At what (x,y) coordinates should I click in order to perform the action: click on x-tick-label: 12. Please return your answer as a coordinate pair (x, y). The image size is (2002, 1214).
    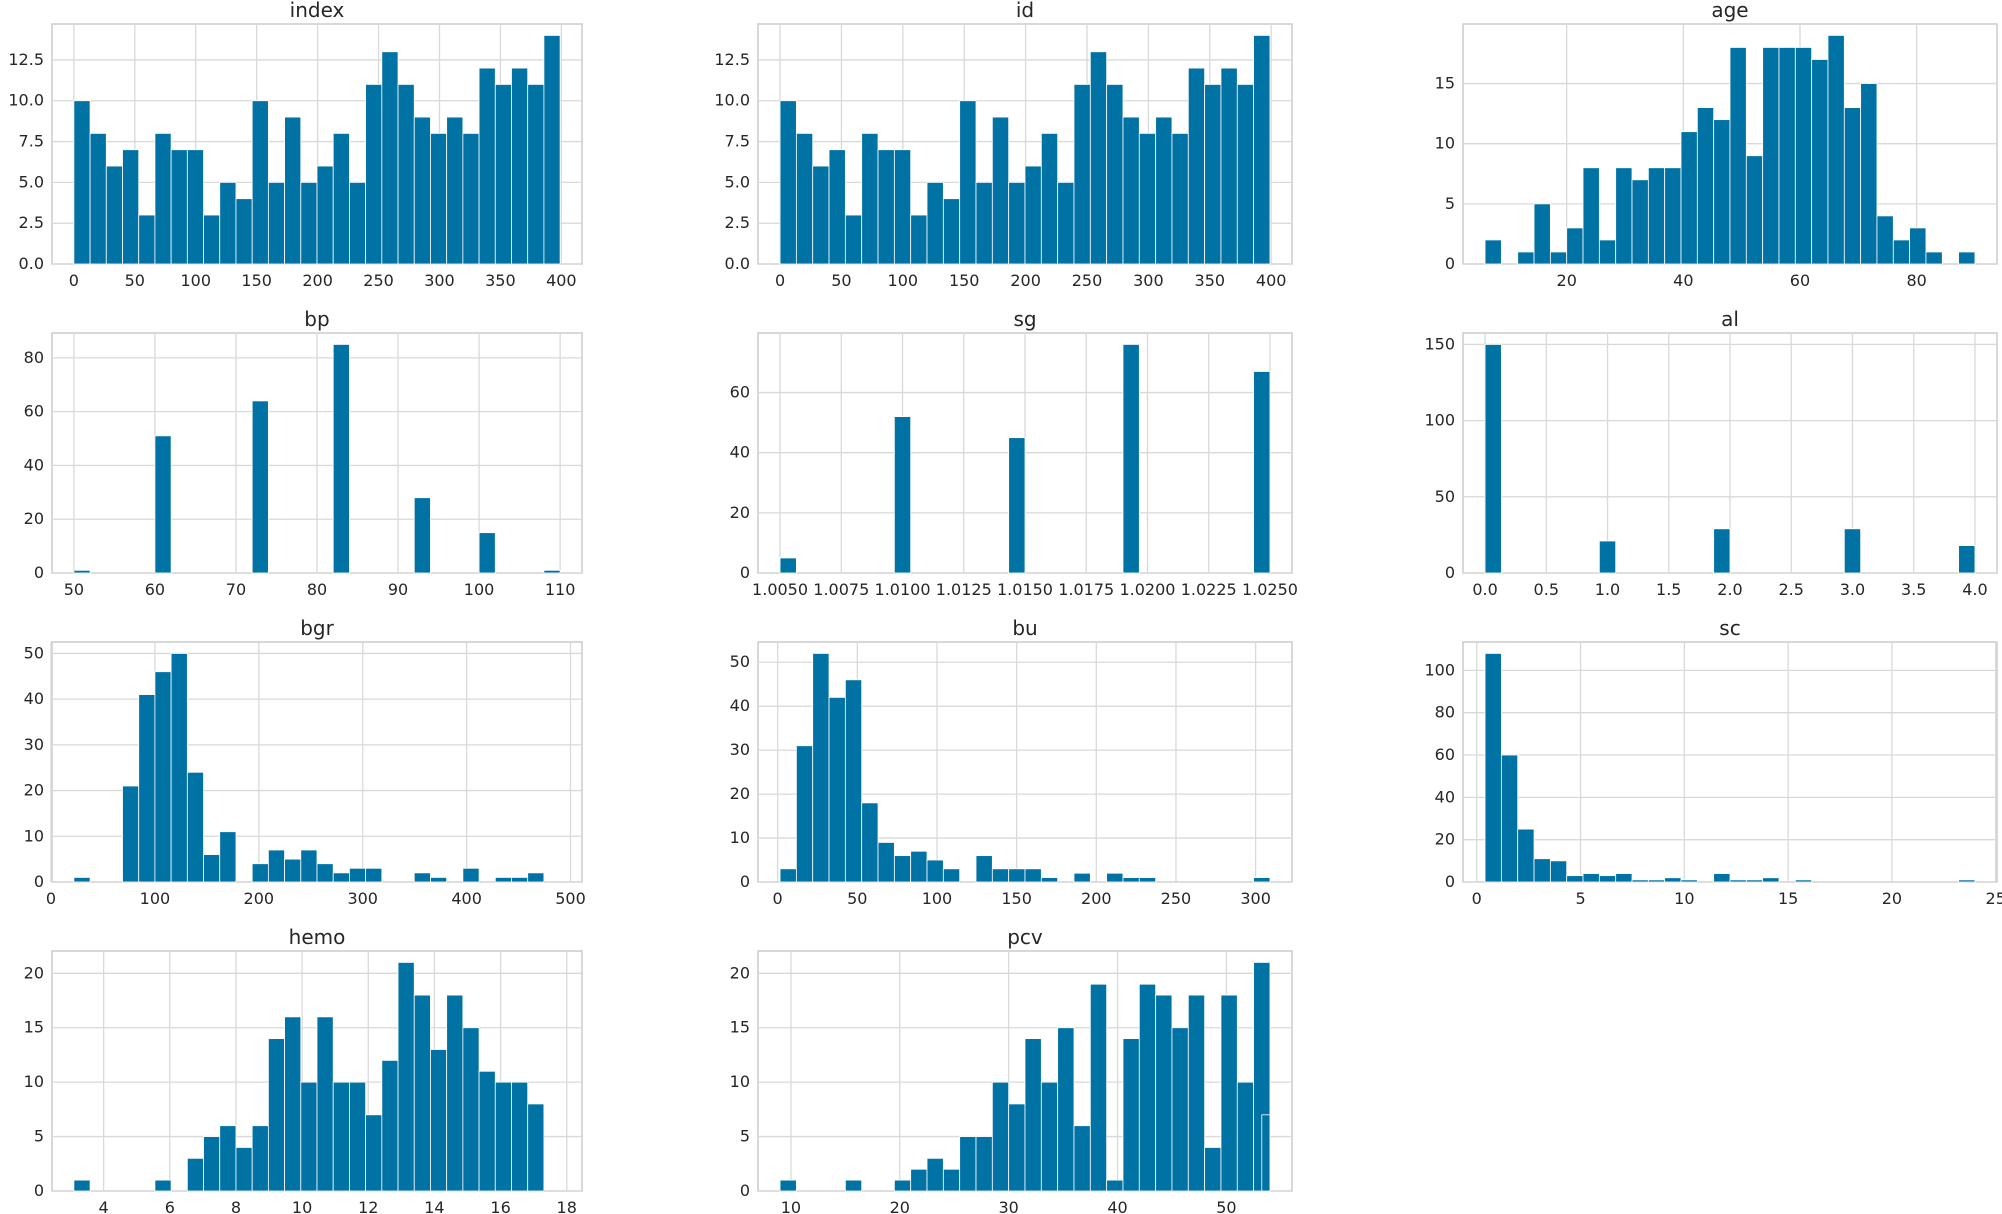
    Looking at the image, I should click on (368, 1206).